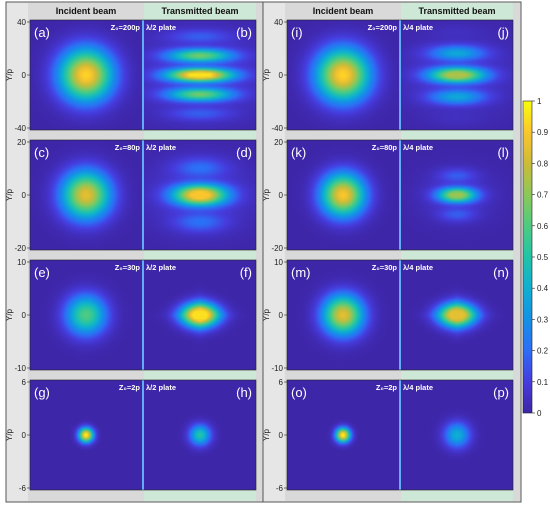 Image resolution: width=550 pixels, height=508 pixels. Describe the element at coordinates (244, 392) in the screenshot. I see `panel-label: (h)` at that location.